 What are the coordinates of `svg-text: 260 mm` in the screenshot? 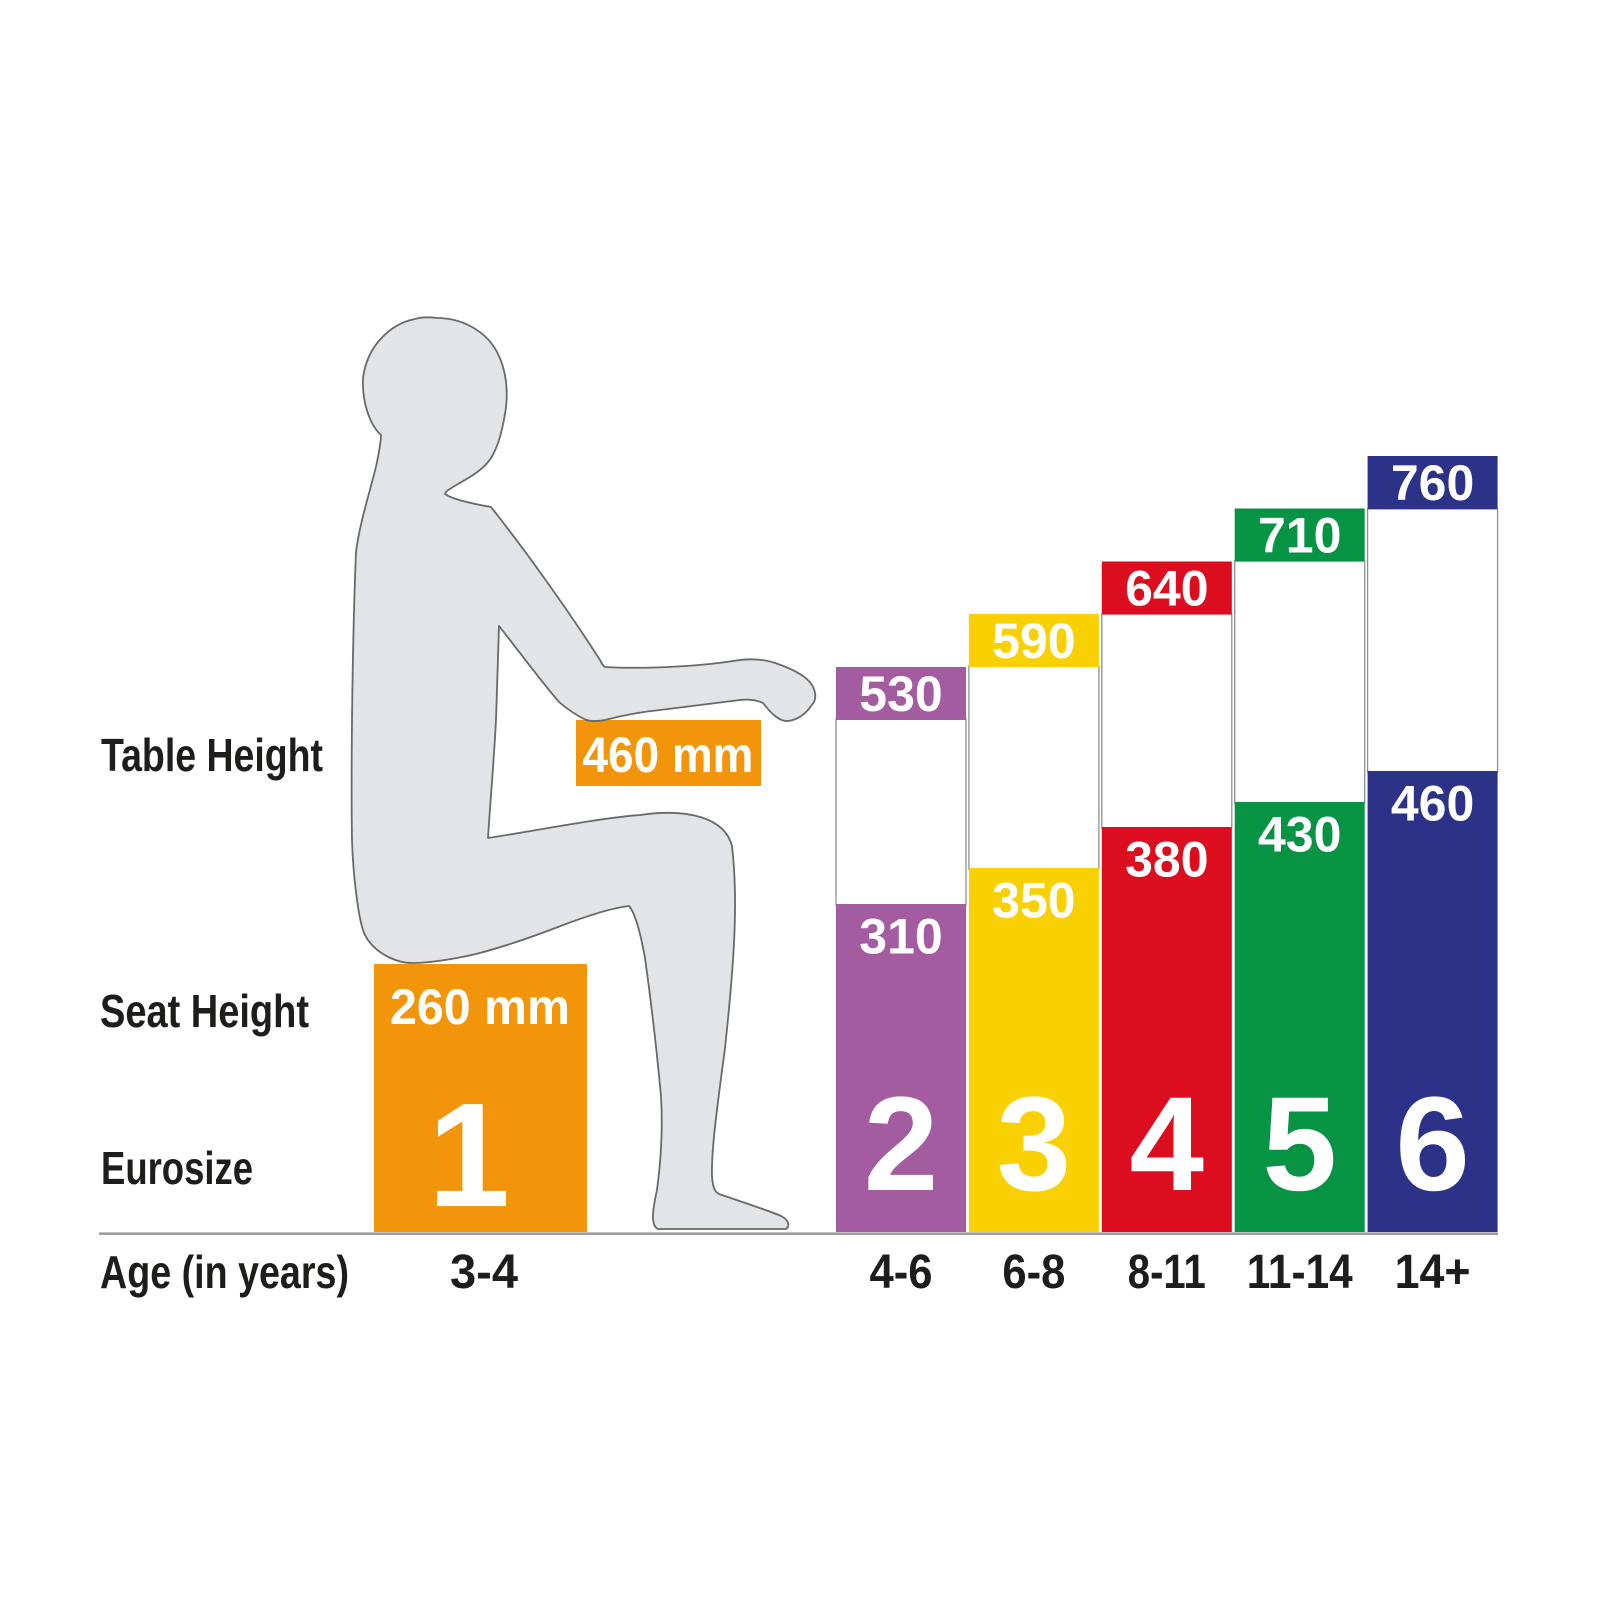 It's located at (480, 1007).